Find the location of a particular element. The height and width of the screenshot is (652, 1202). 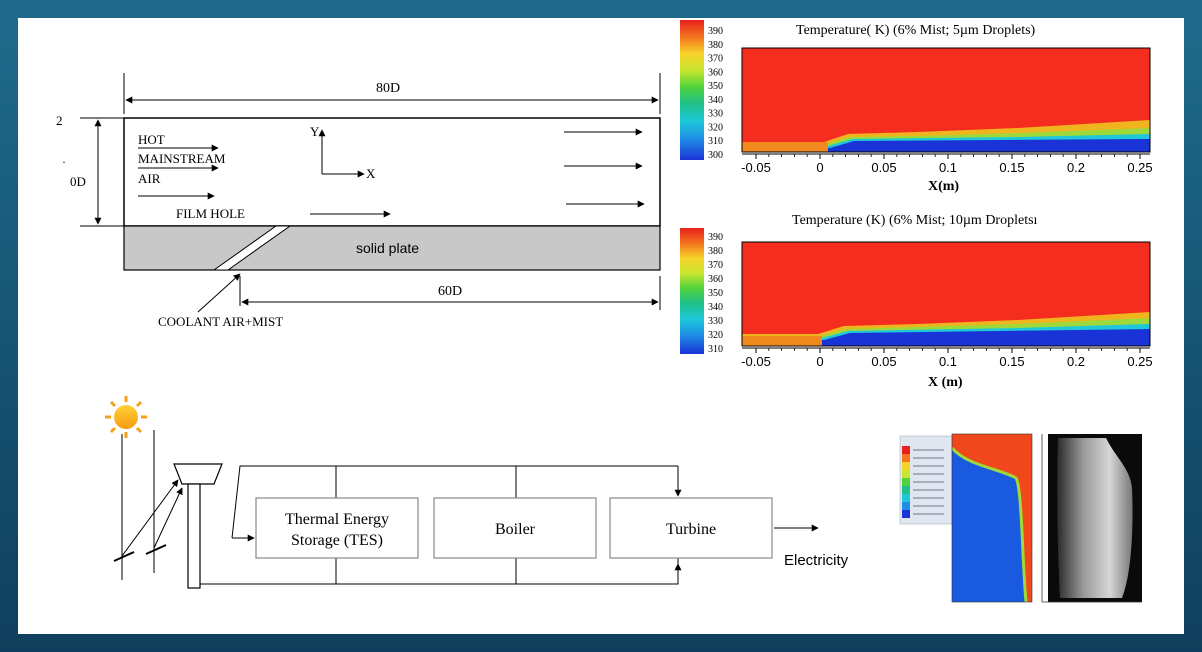

dim-60d-label: 60D is located at coordinates (450, 291).